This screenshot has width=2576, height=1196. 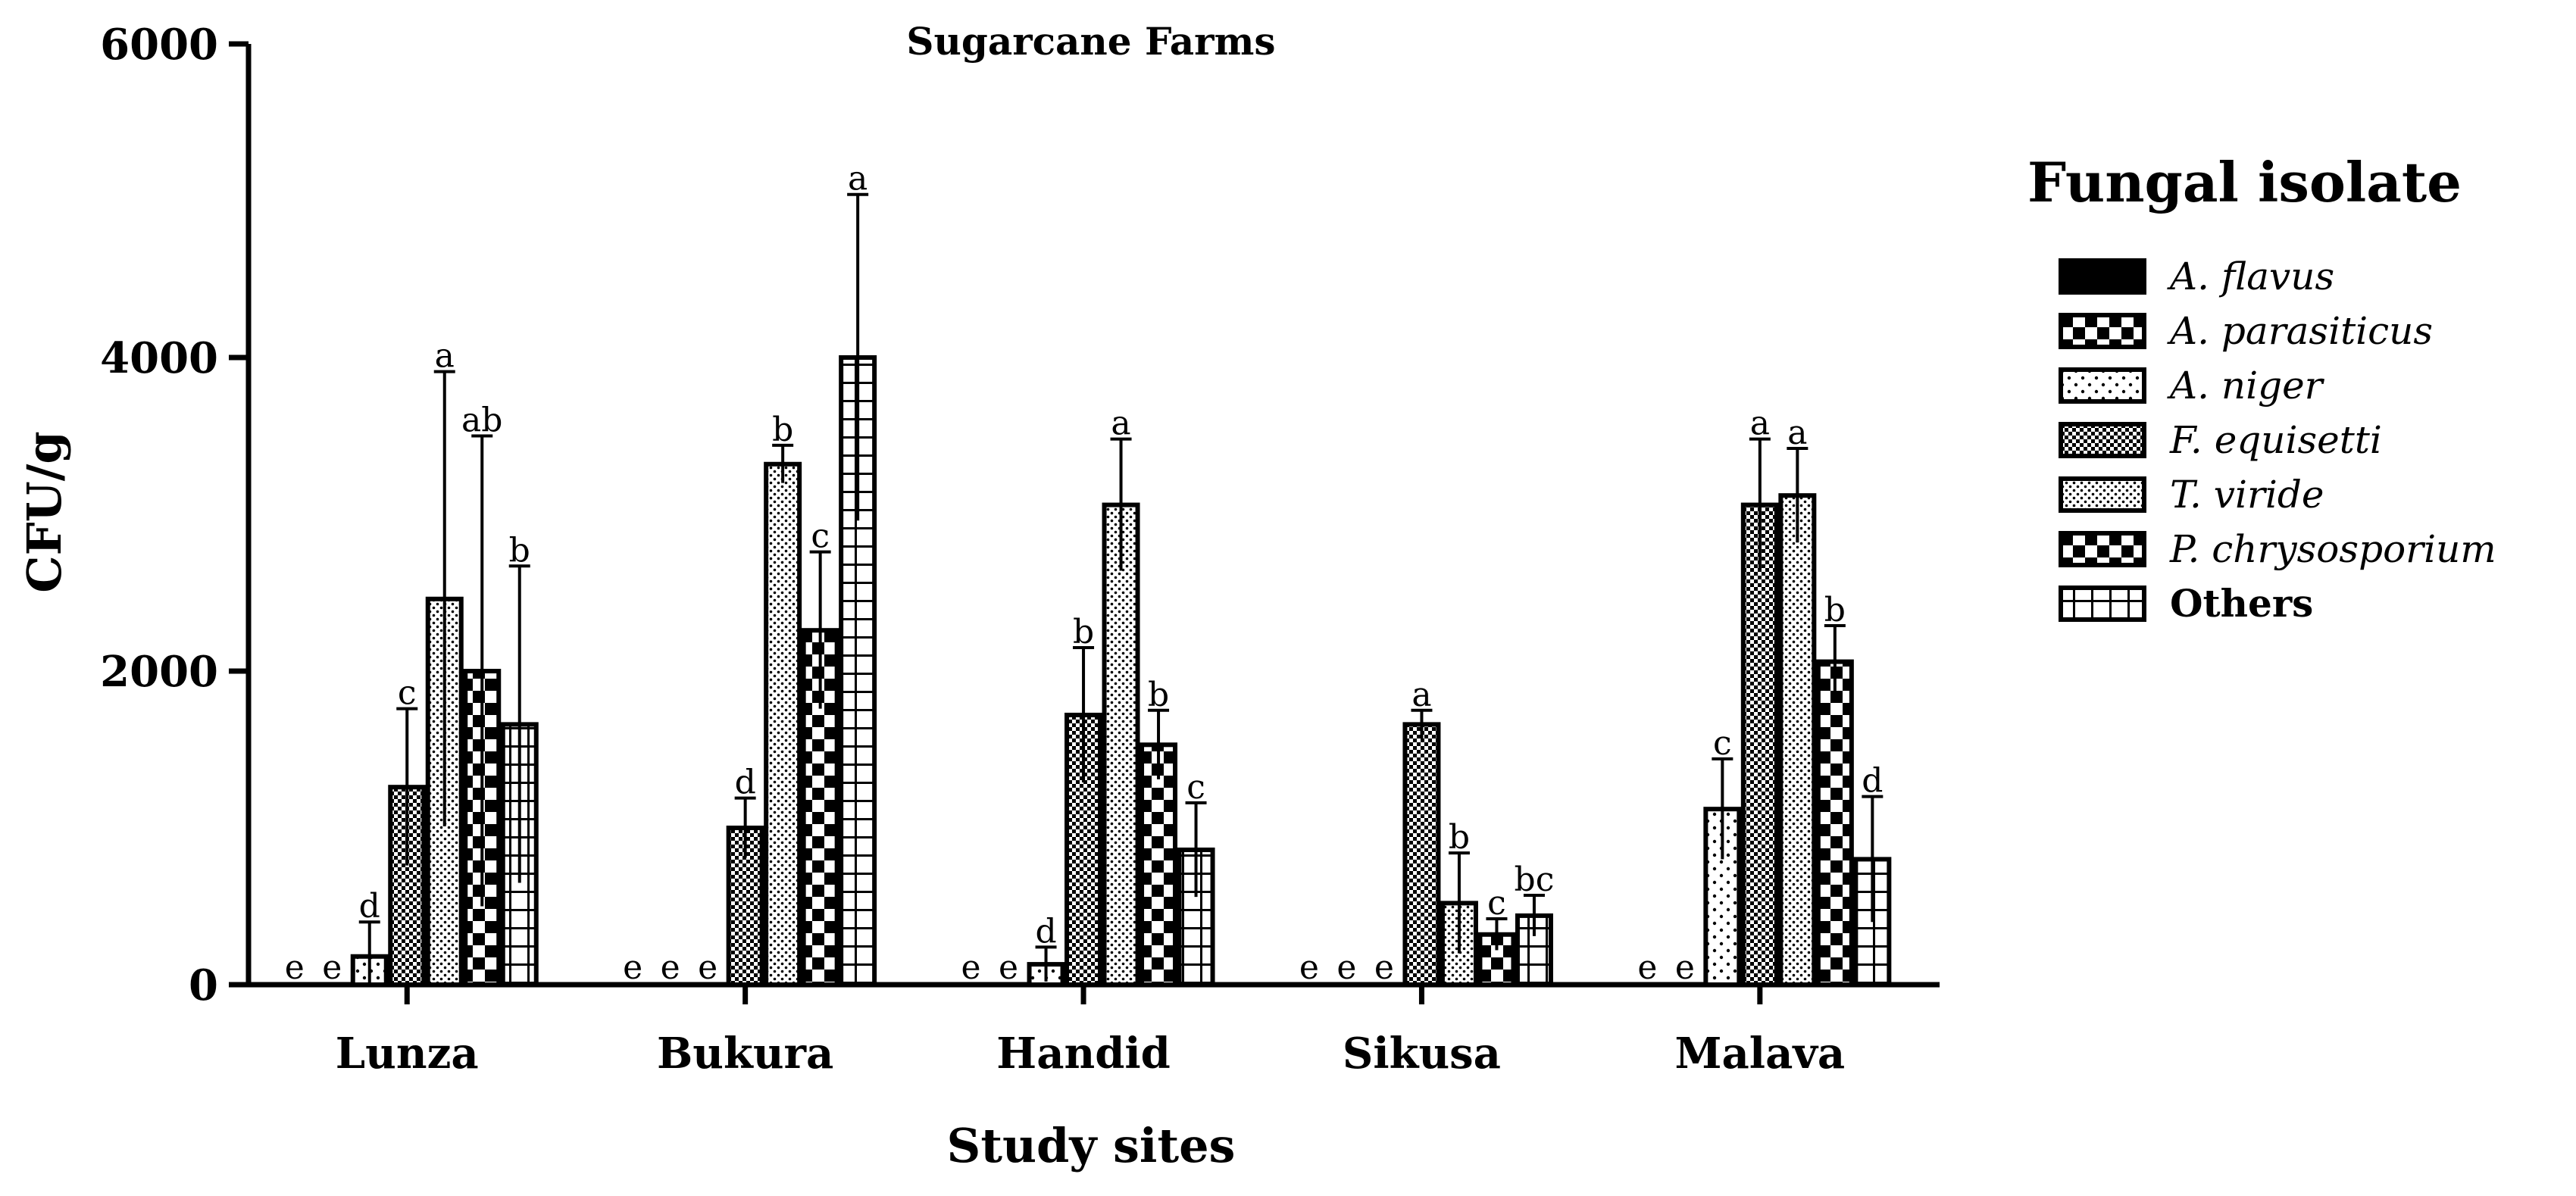 I want to click on bar-f-equisetti-malava, so click(x=1759, y=744).